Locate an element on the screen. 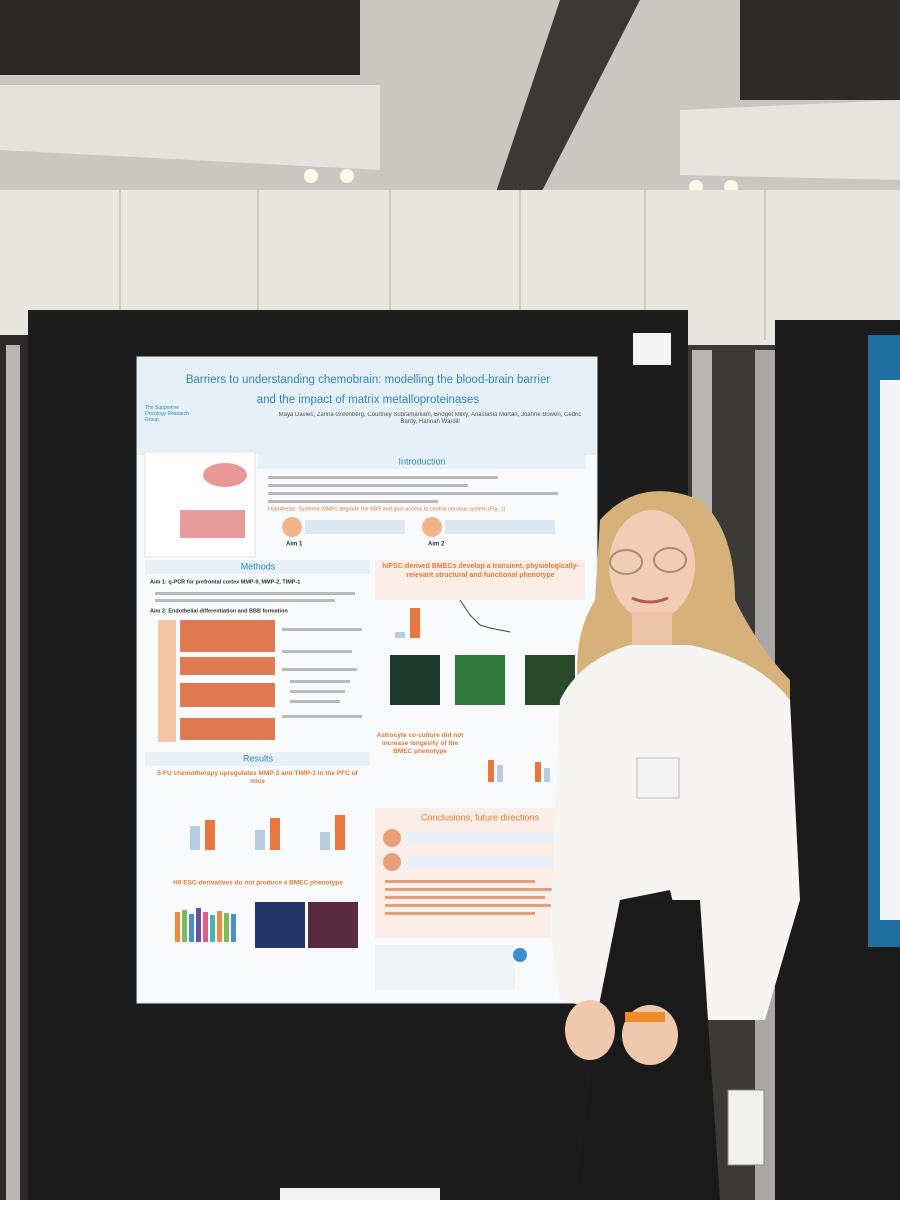  wristband is located at coordinates (645, 1017).